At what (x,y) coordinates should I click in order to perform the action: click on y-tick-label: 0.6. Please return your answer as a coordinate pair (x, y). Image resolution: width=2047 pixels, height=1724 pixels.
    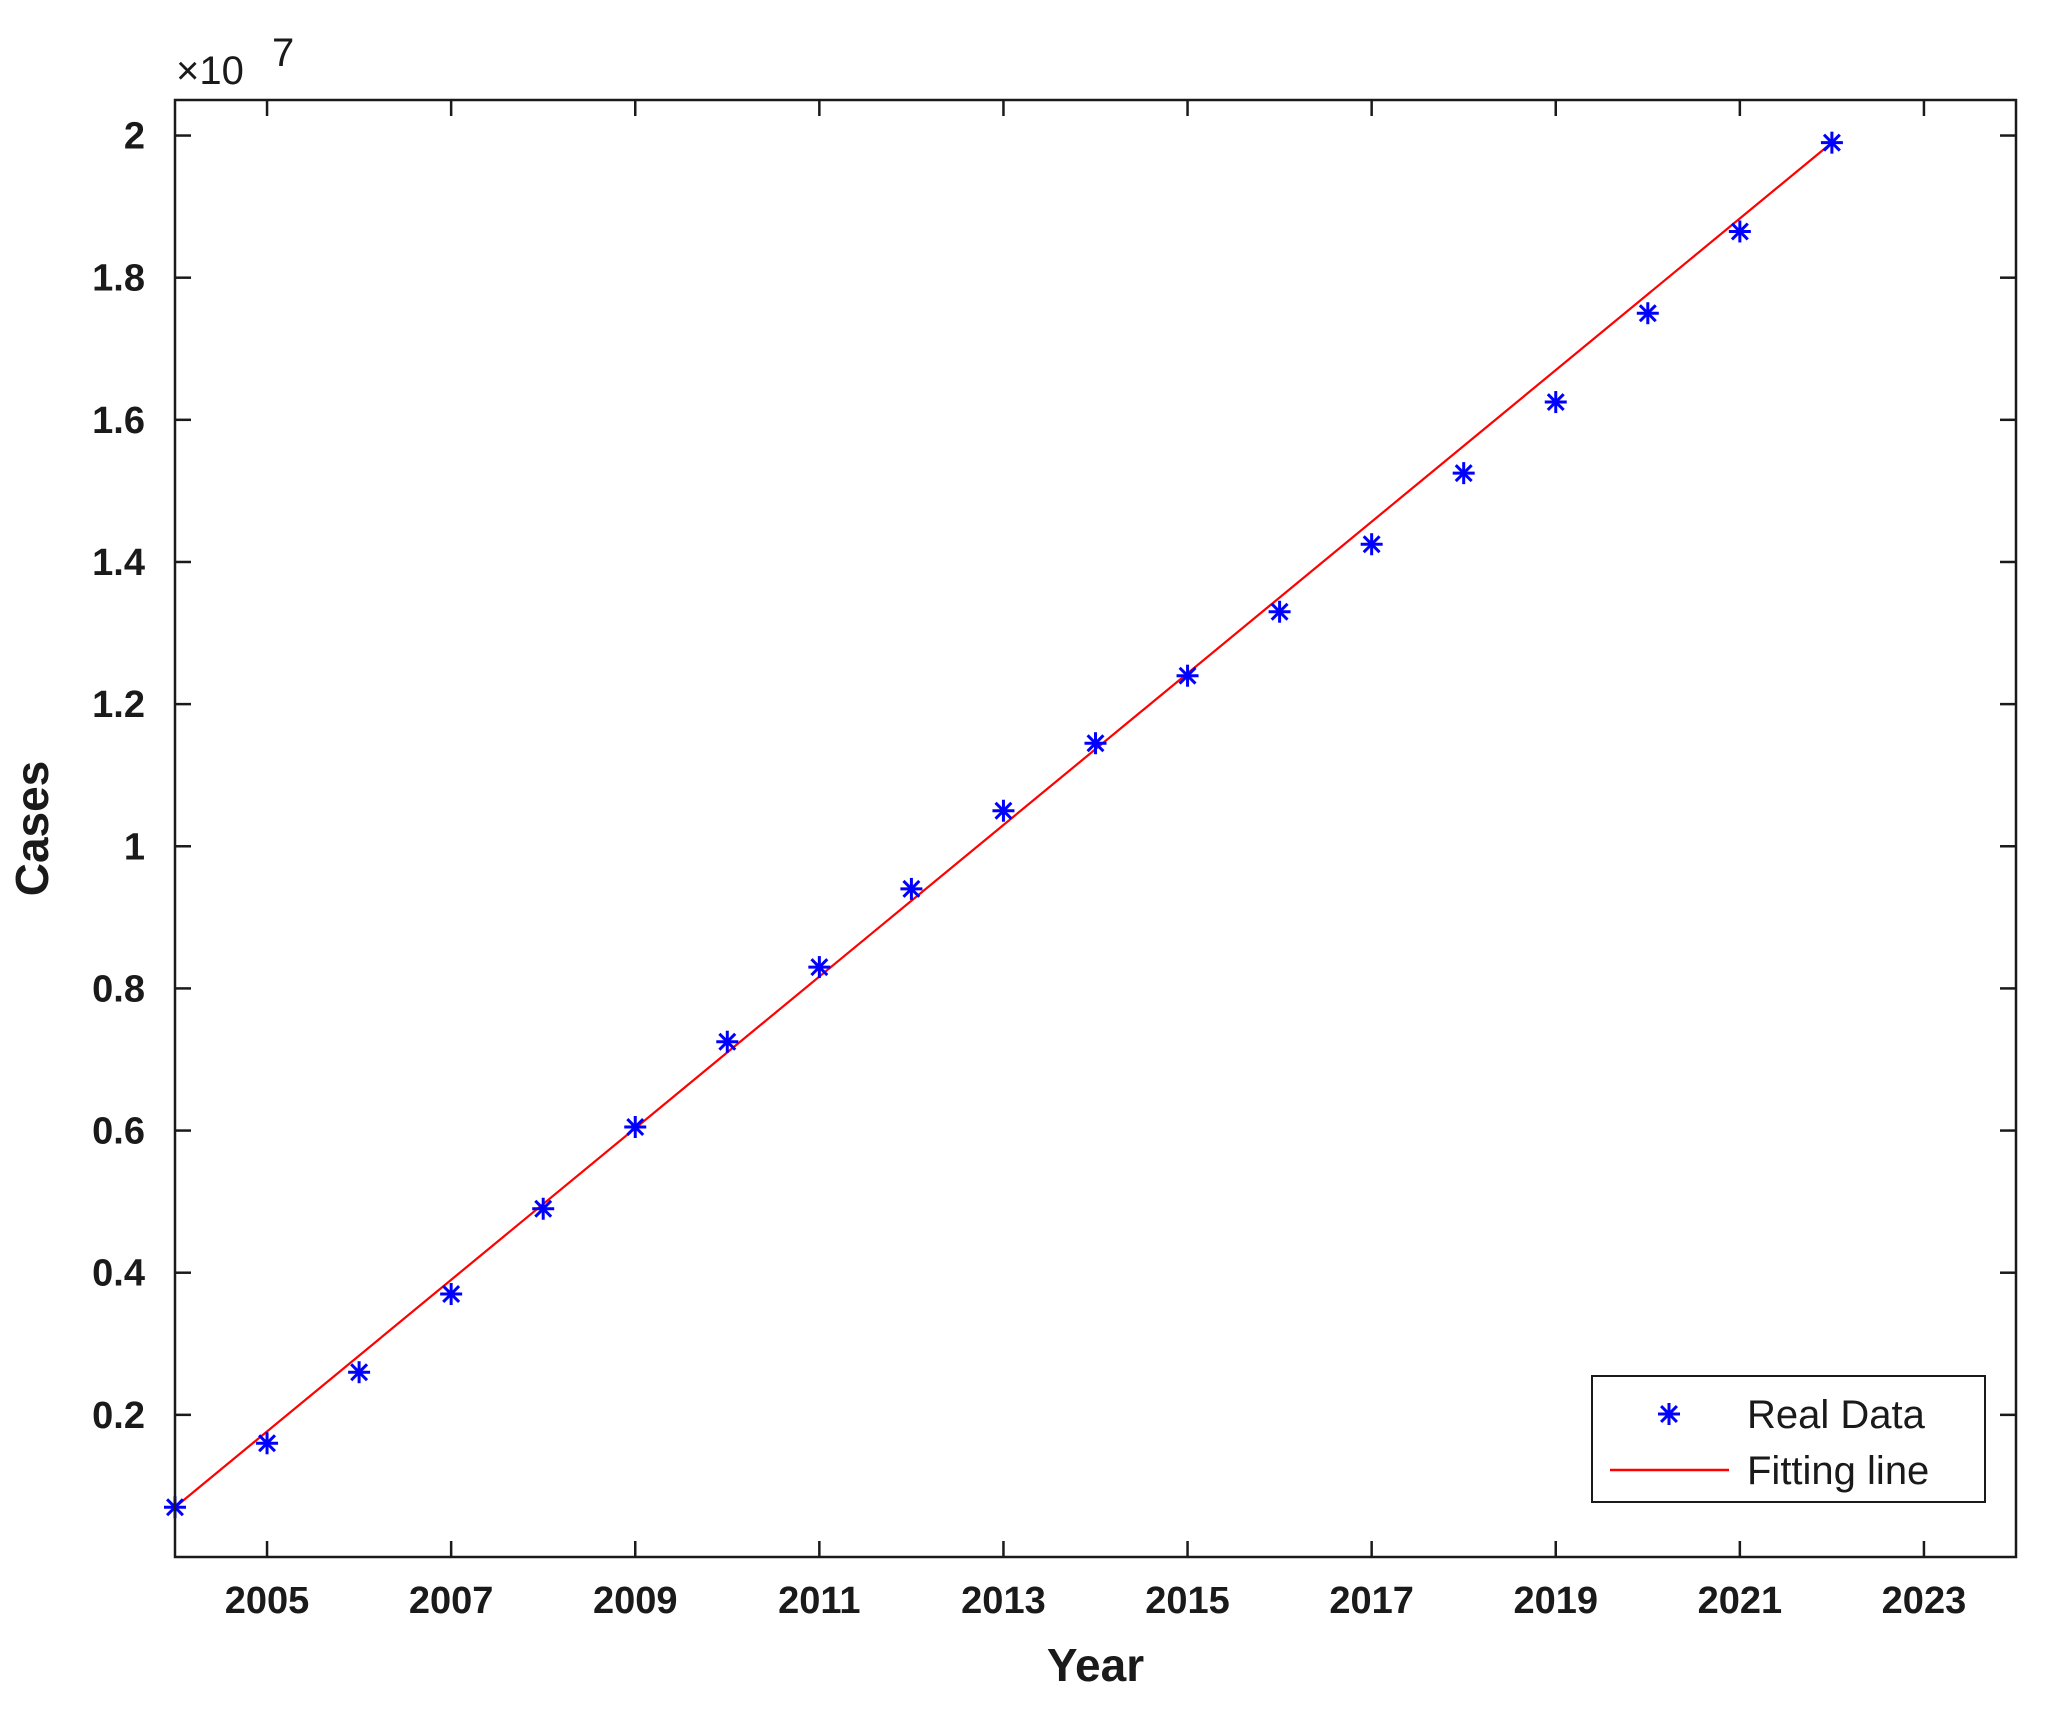
    Looking at the image, I should click on (118, 1132).